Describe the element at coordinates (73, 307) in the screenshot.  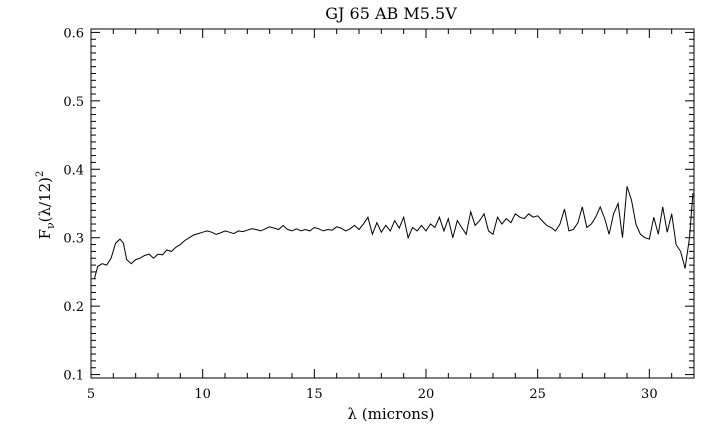
I see `y-tick-label: 0.2` at that location.